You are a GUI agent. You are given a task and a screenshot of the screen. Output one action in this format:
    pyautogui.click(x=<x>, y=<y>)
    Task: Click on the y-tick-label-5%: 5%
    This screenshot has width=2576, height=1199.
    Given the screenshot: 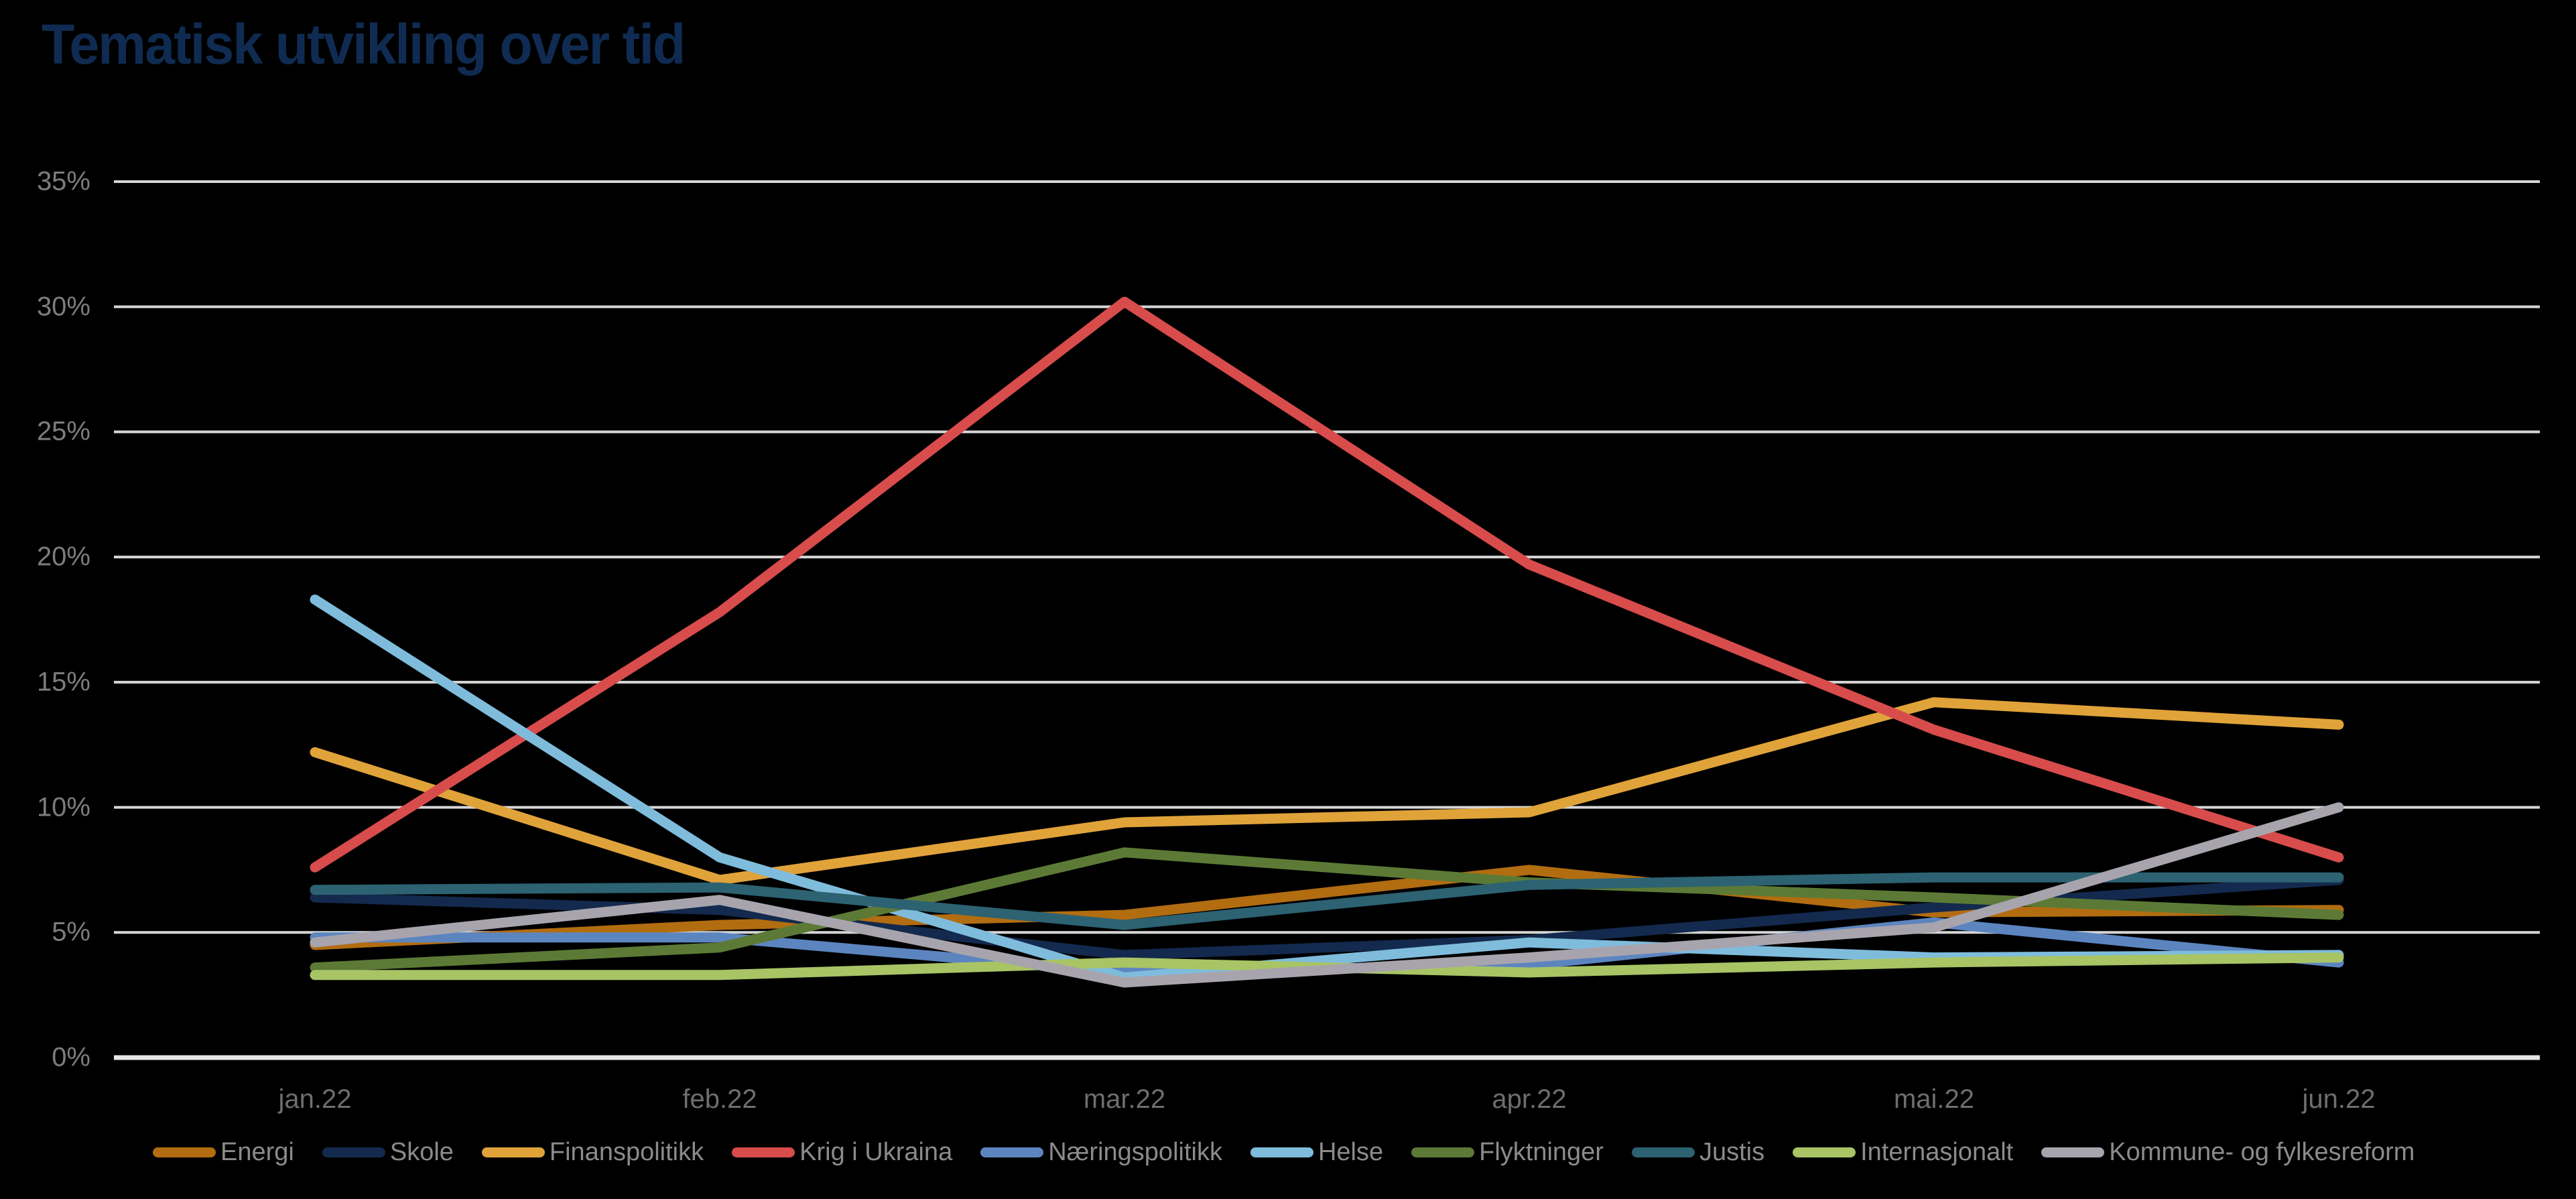 What is the action you would take?
    pyautogui.click(x=71, y=932)
    